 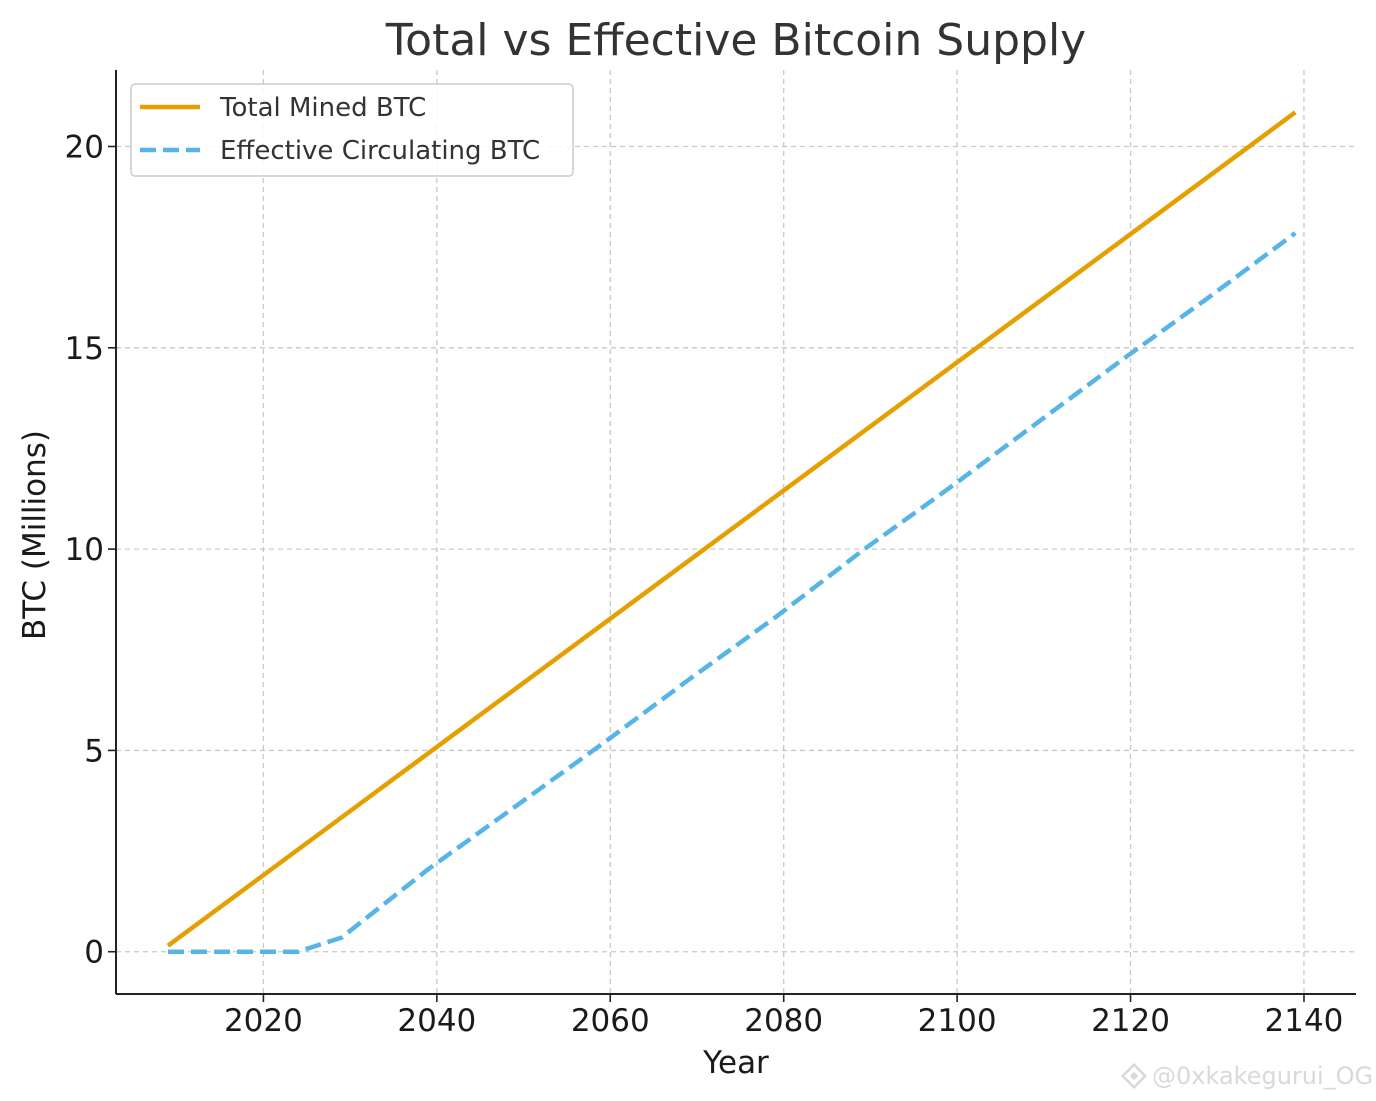 I want to click on x-ticks: 2020 2040 2060 2080 2100 2120 2140, so click(x=783, y=1016).